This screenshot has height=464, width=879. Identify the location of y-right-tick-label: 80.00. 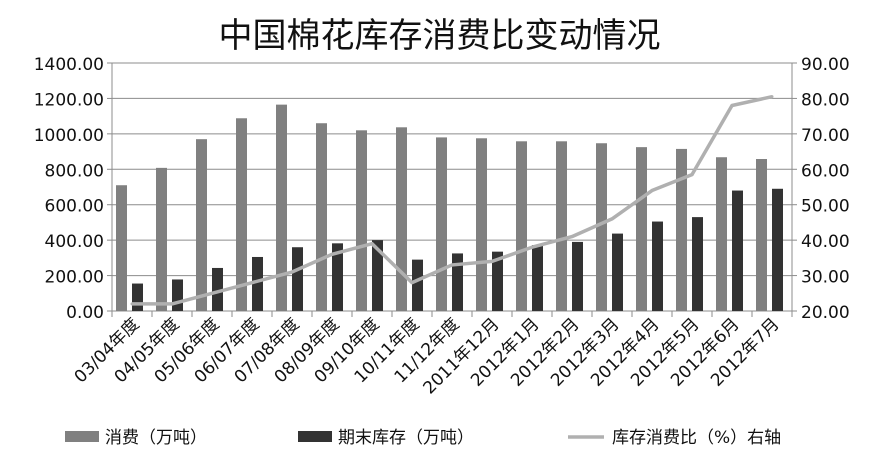
(825, 100).